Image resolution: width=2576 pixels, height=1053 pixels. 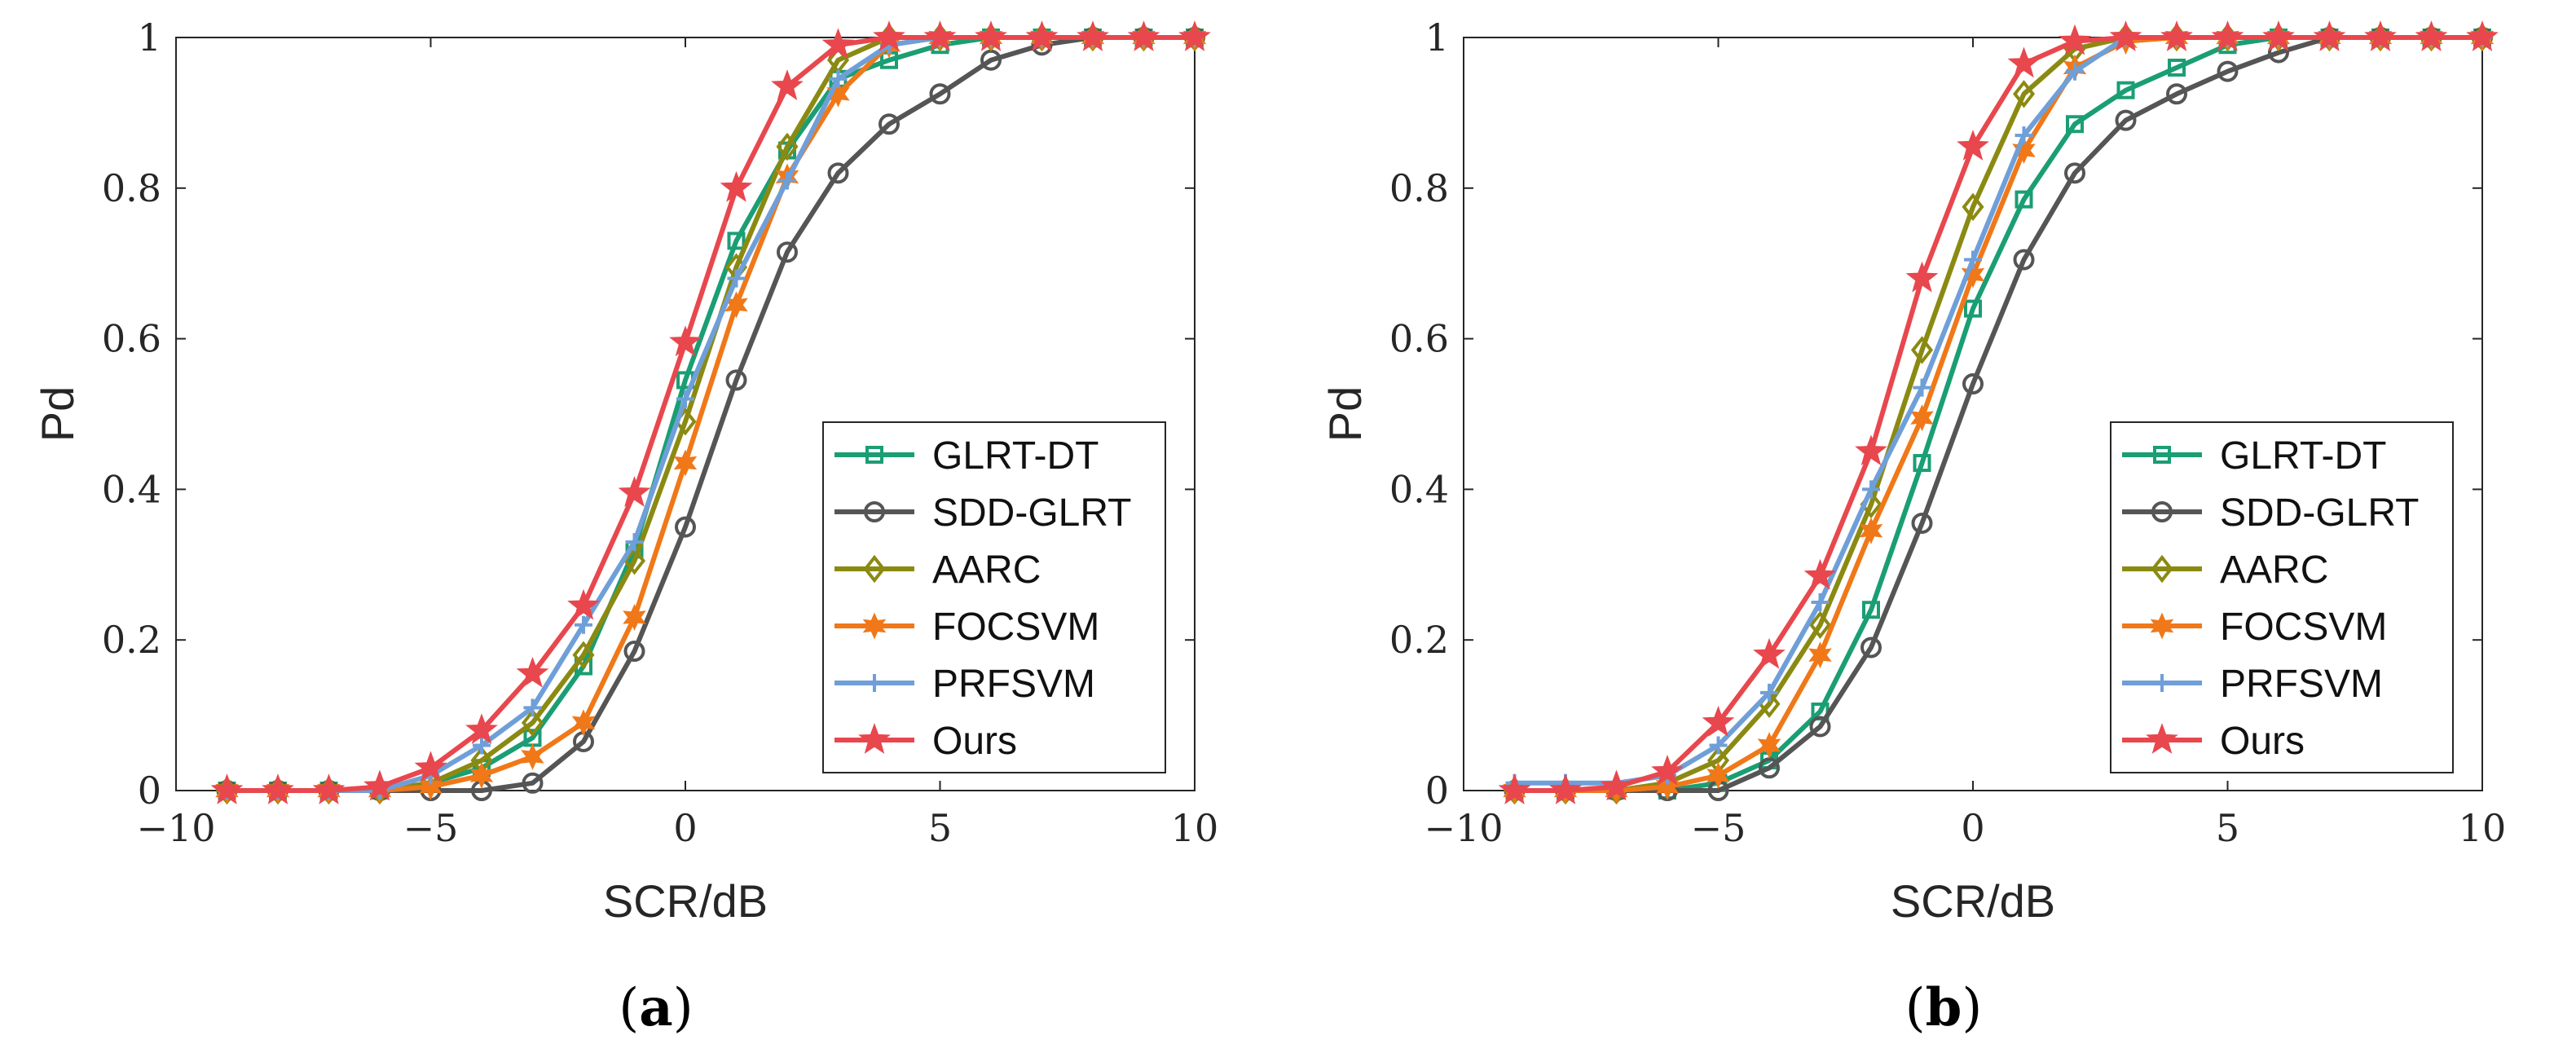 What do you see at coordinates (1944, 1007) in the screenshot?
I see `panel-caption: (b)` at bounding box center [1944, 1007].